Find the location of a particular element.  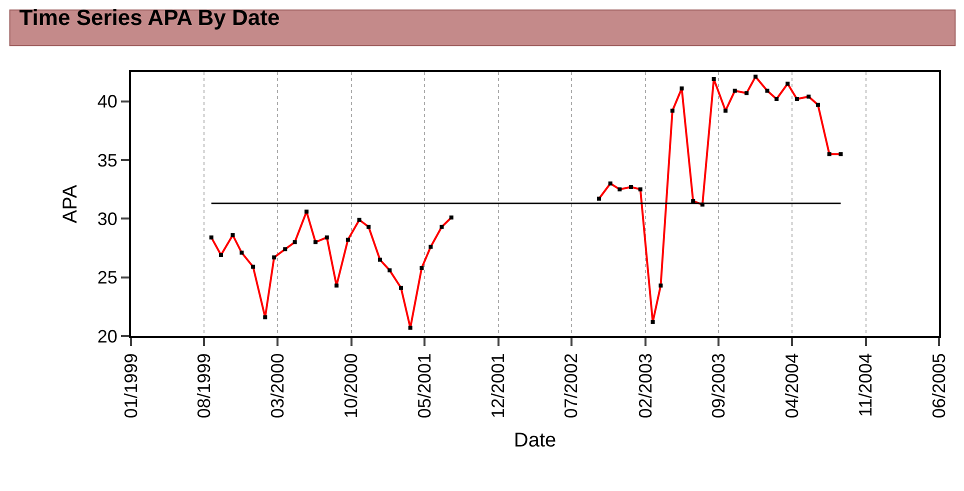

x-tick-label: 11/2004 is located at coordinates (866, 385).